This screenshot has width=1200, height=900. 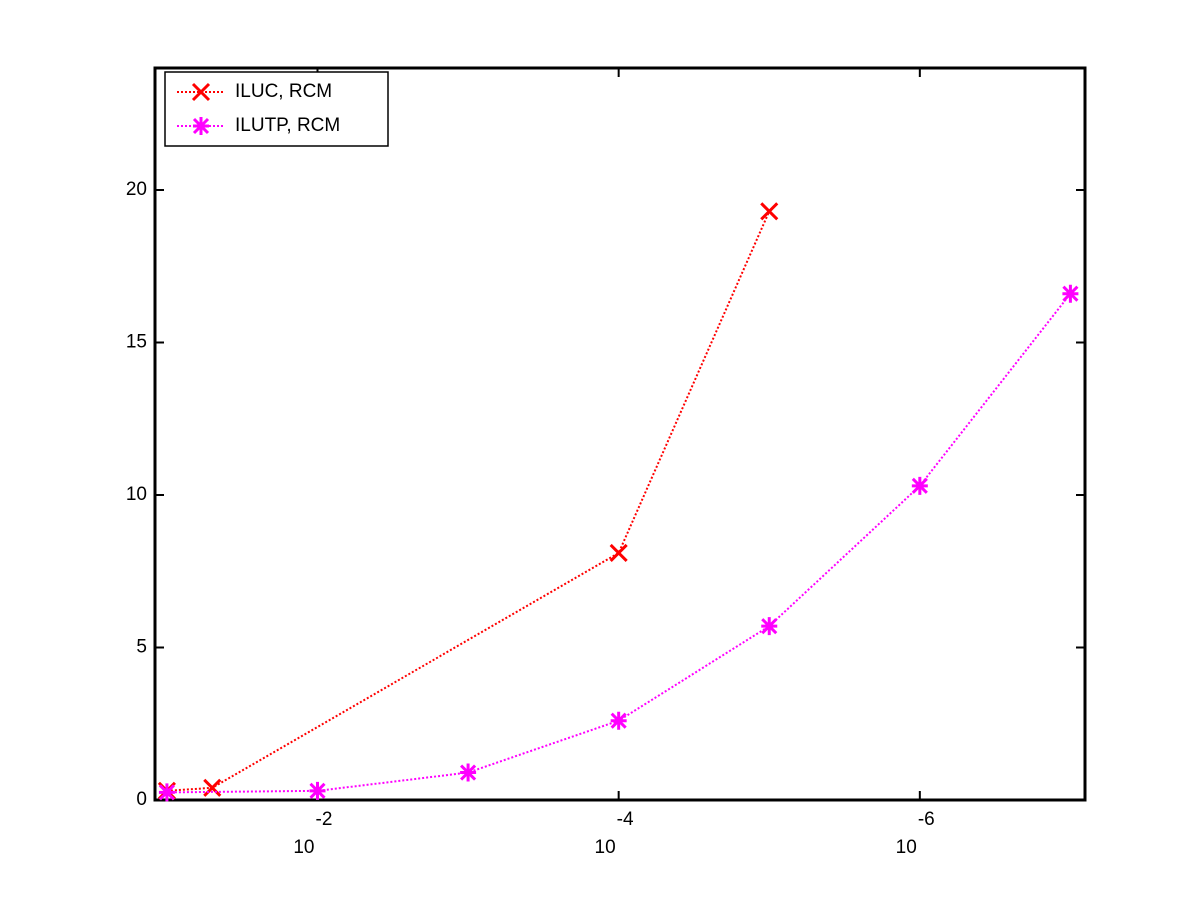 What do you see at coordinates (141, 647) in the screenshot?
I see `y-tick-label: 5` at bounding box center [141, 647].